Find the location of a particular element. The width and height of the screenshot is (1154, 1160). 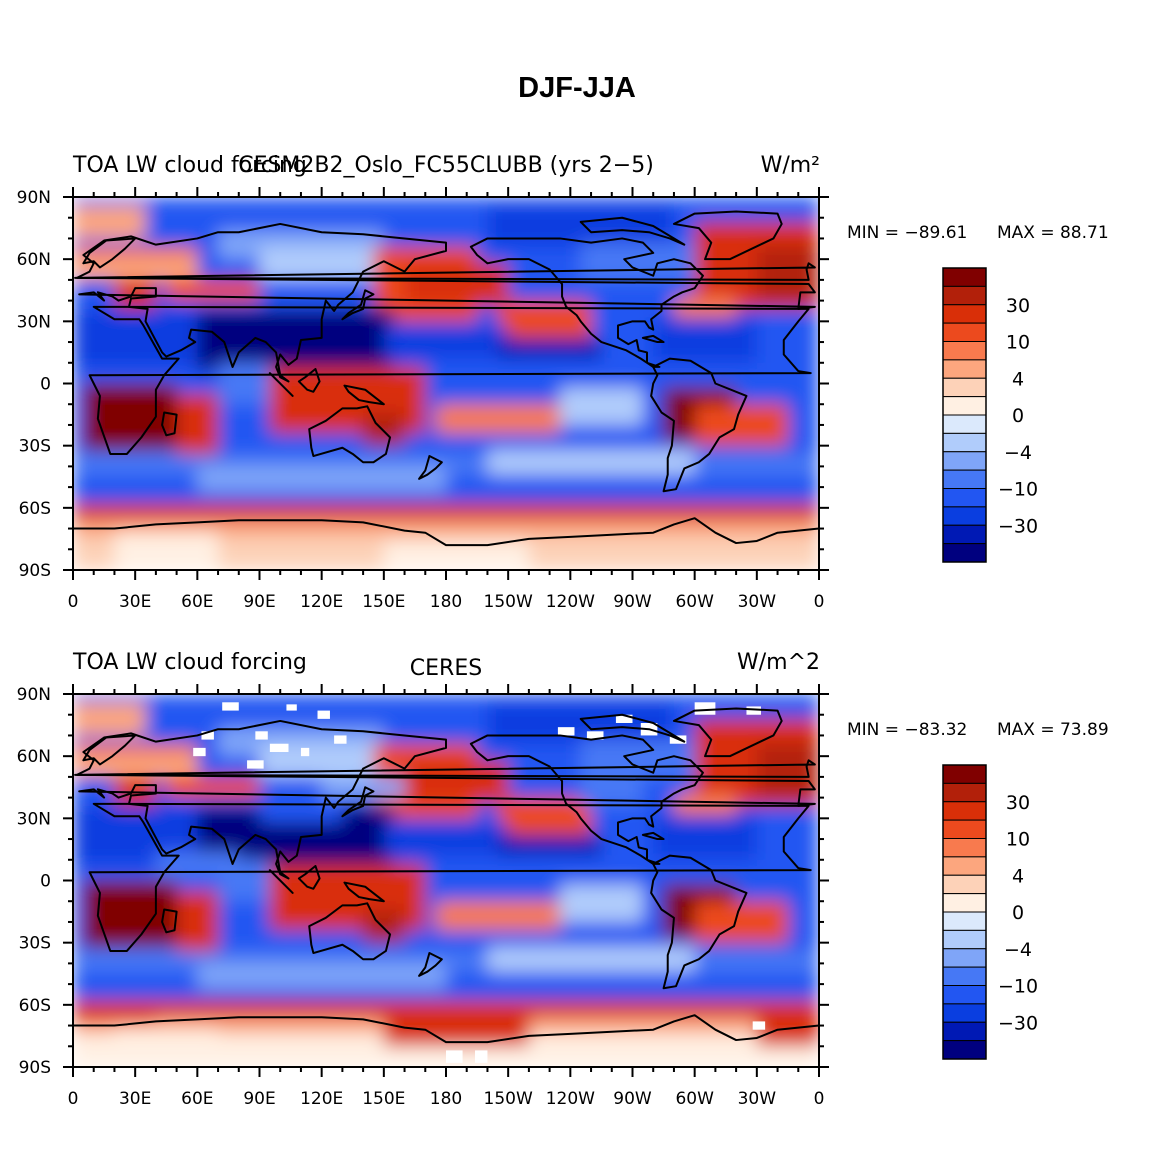

lon-tick-label: 150E is located at coordinates (383, 1099).